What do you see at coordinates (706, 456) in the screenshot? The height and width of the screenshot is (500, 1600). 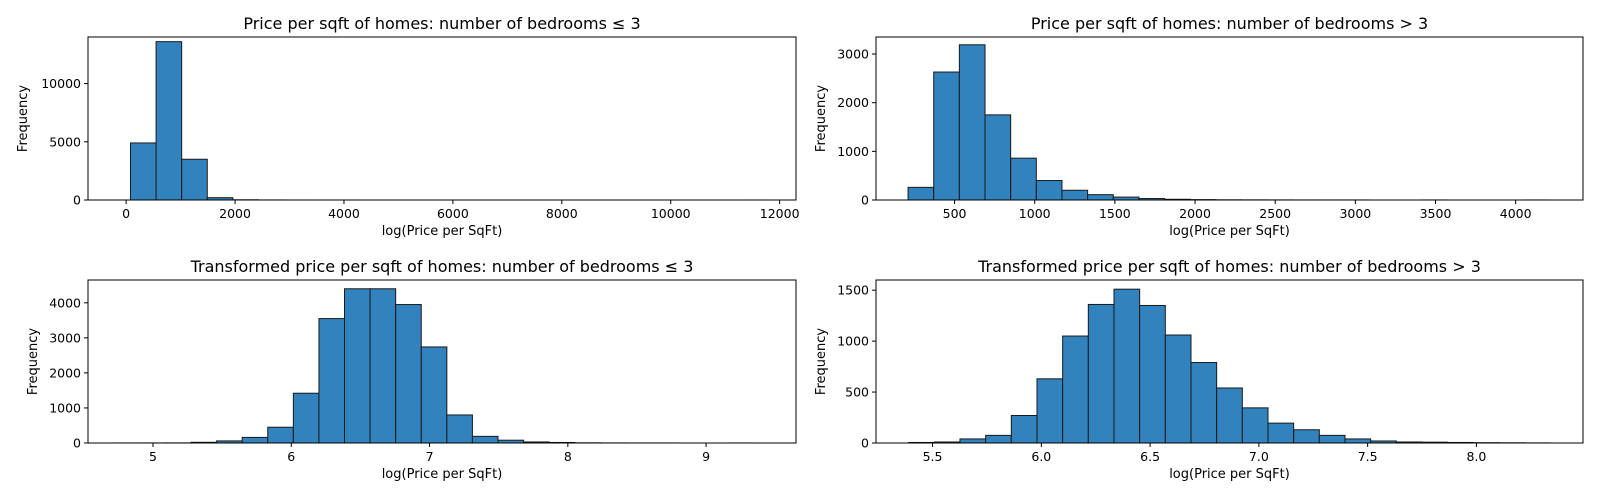 I see `x-tick-label: 9` at bounding box center [706, 456].